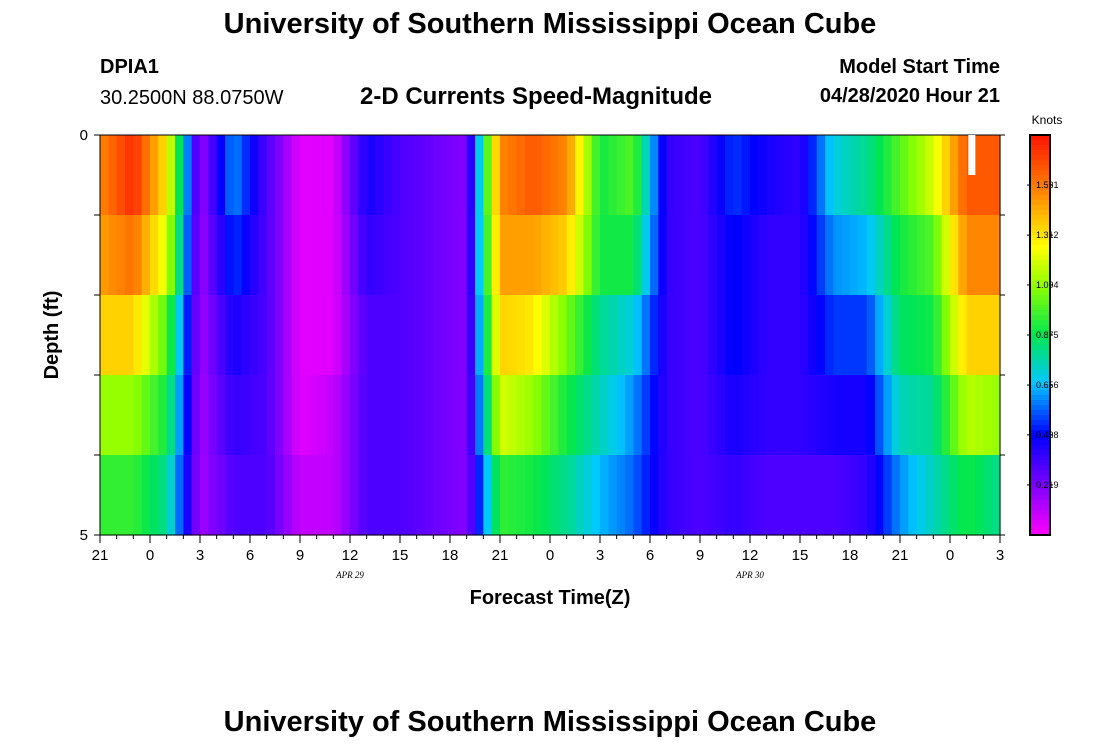 Image resolution: width=1100 pixels, height=750 pixels. What do you see at coordinates (1000, 555) in the screenshot?
I see `x-tick-label: 3` at bounding box center [1000, 555].